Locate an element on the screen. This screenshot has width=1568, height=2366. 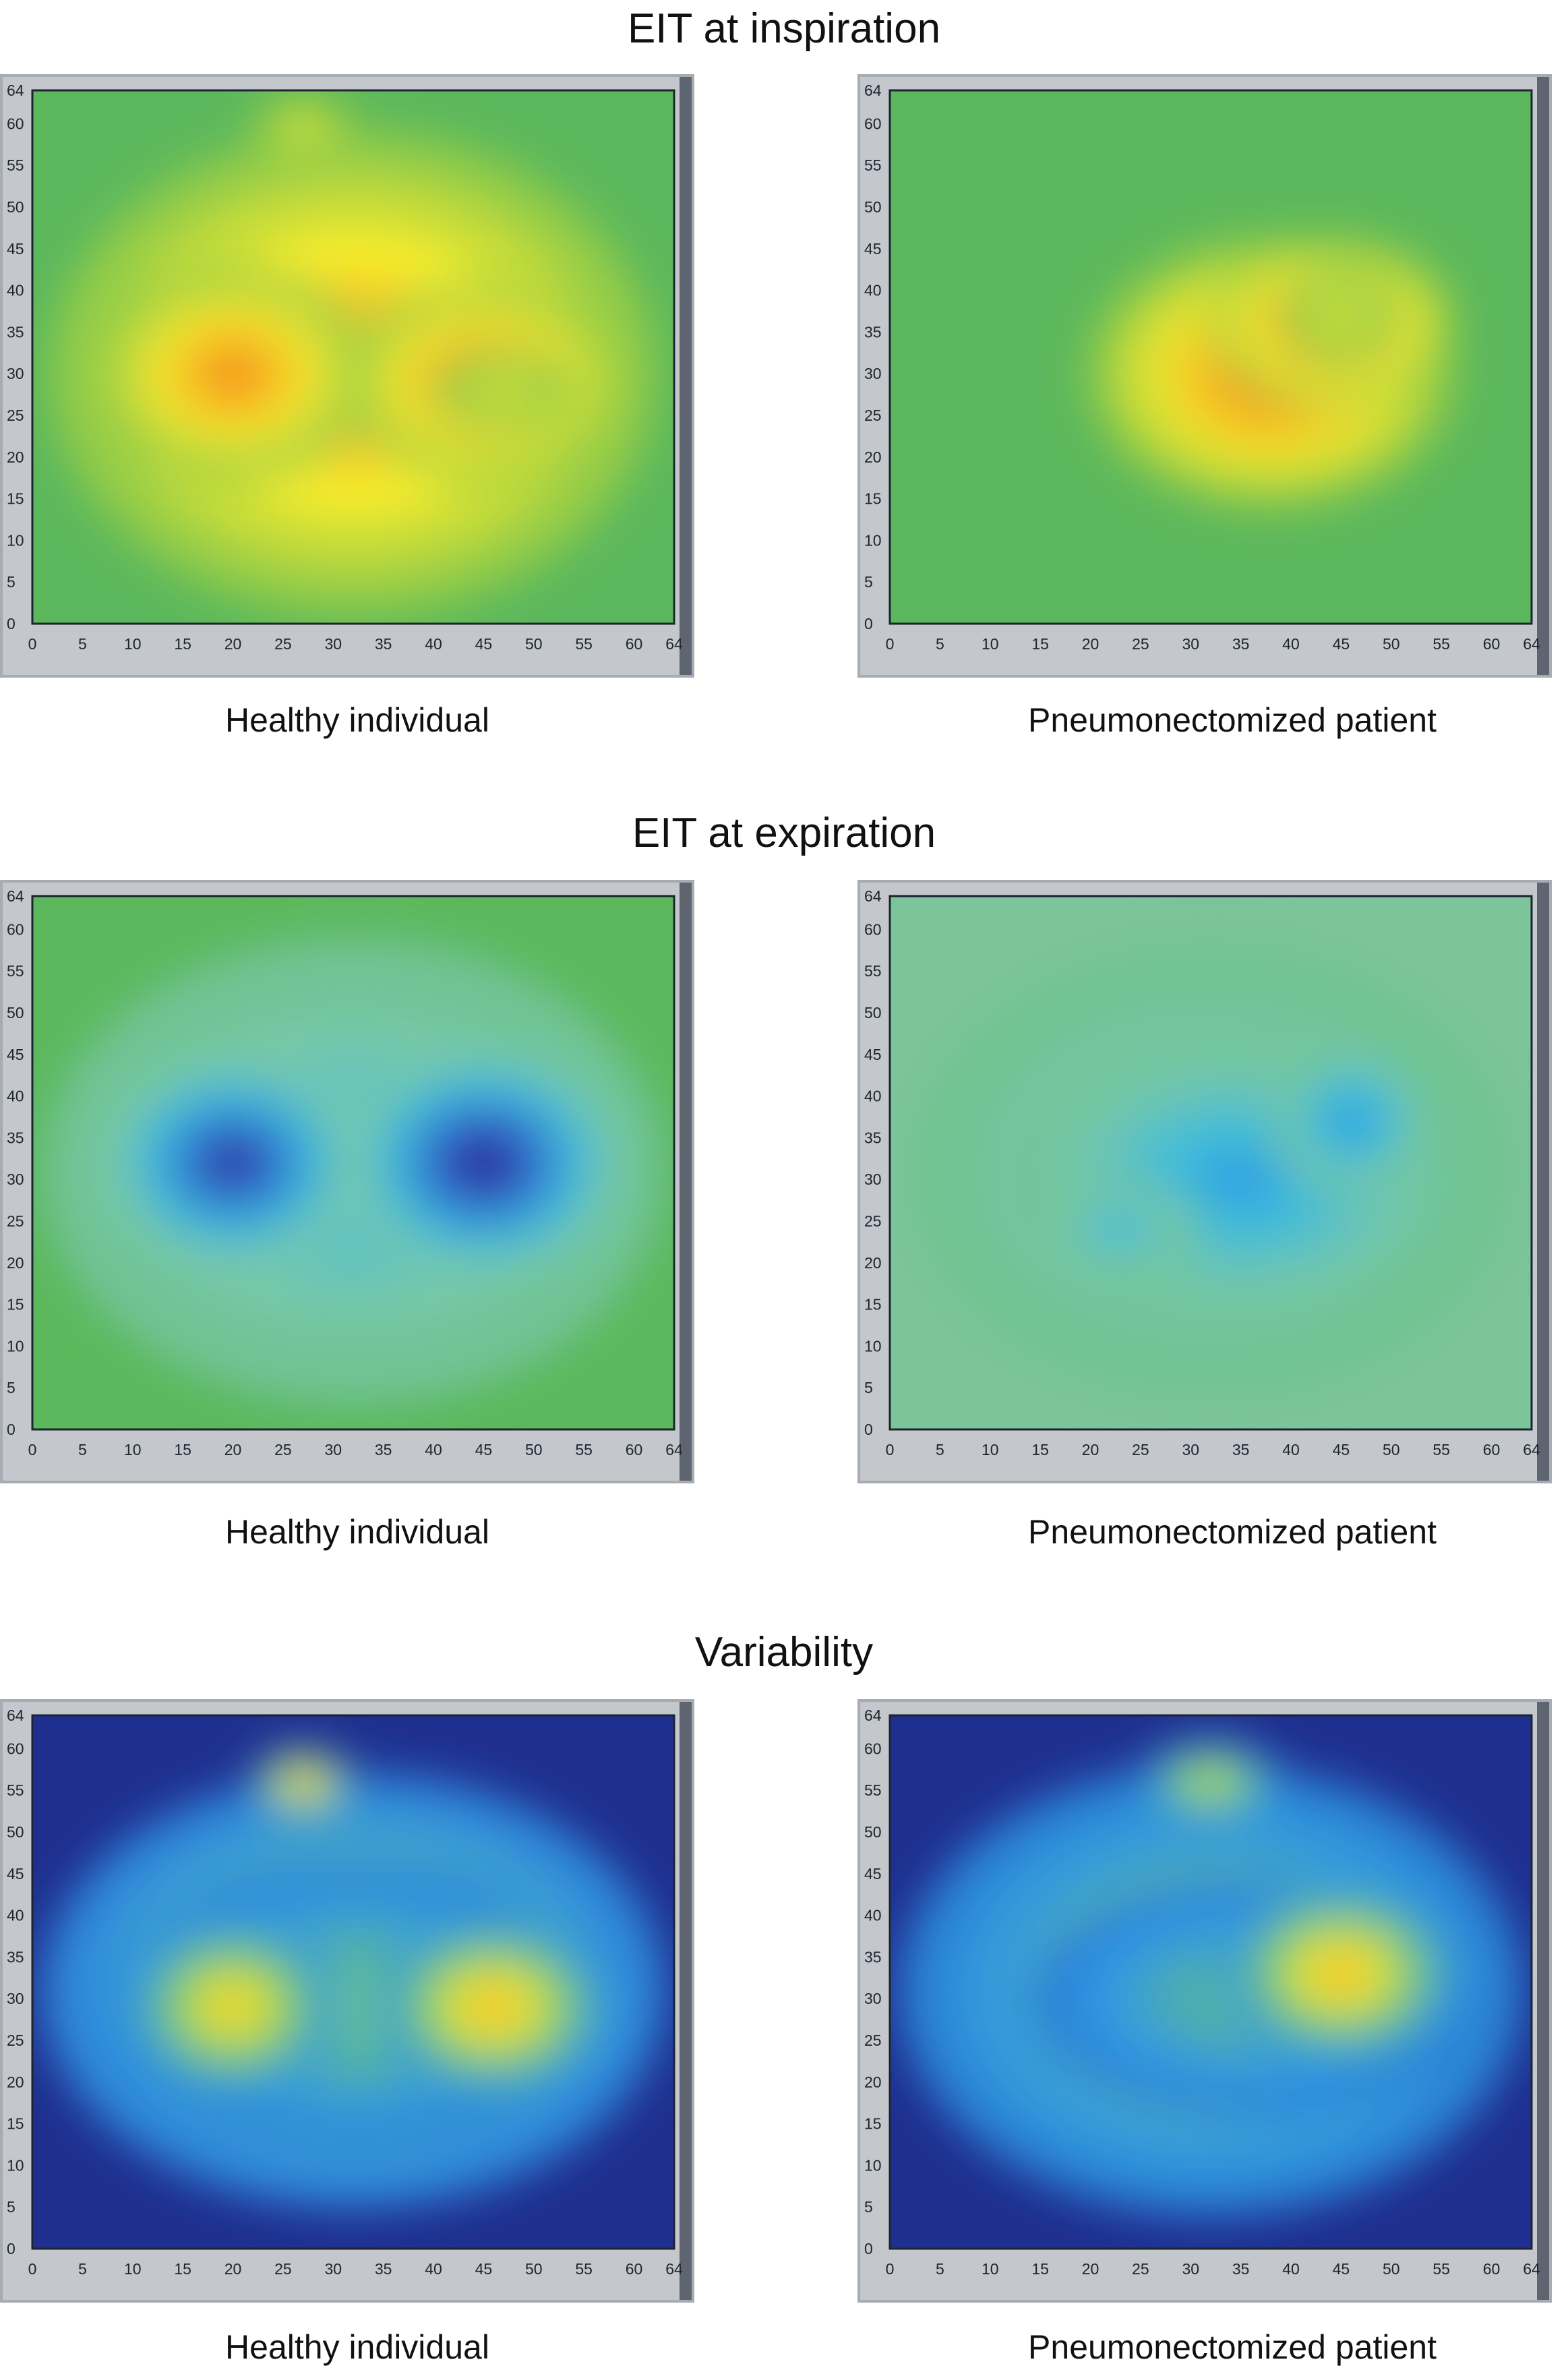
x-tick-label: 55 is located at coordinates (584, 644).